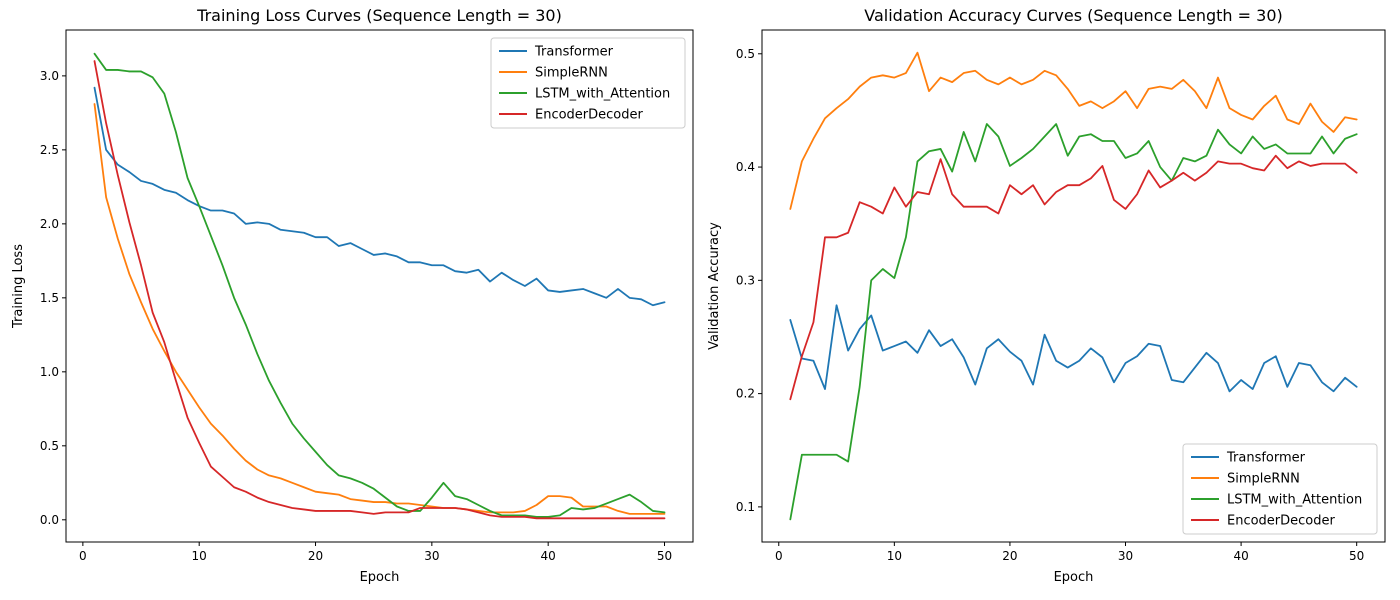 Image resolution: width=1400 pixels, height=600 pixels. I want to click on loss-legend-label: Transformer, so click(574, 52).